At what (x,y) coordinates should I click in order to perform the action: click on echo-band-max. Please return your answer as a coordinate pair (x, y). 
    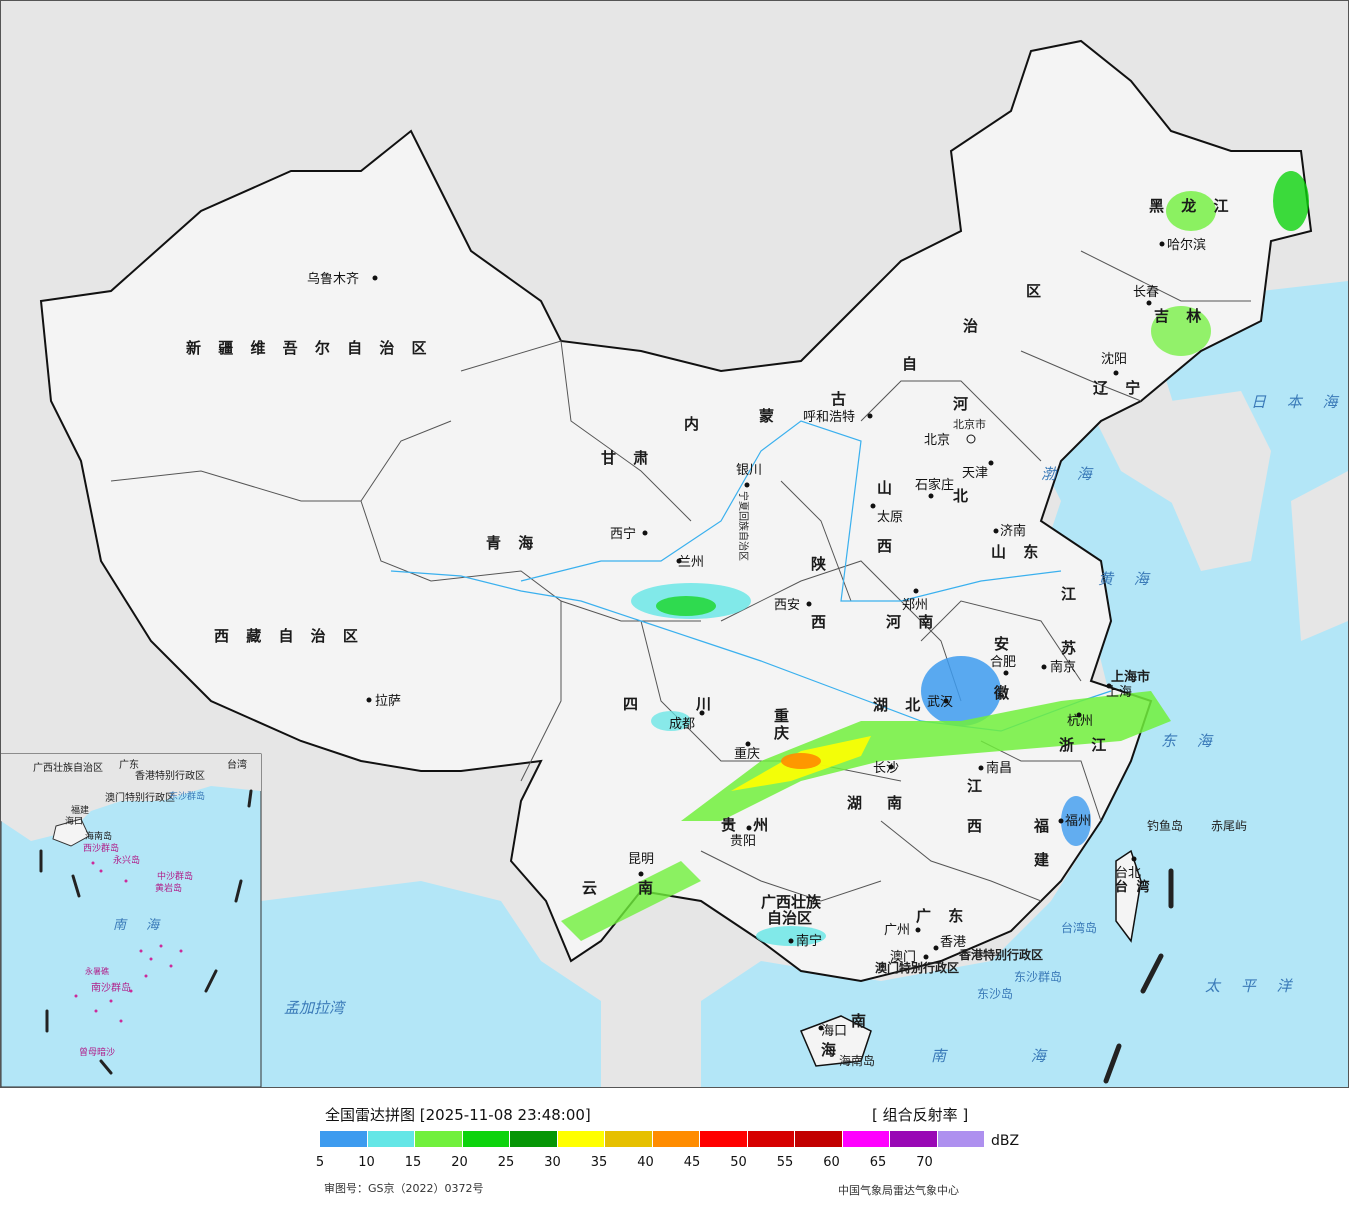
    Looking at the image, I should click on (801, 761).